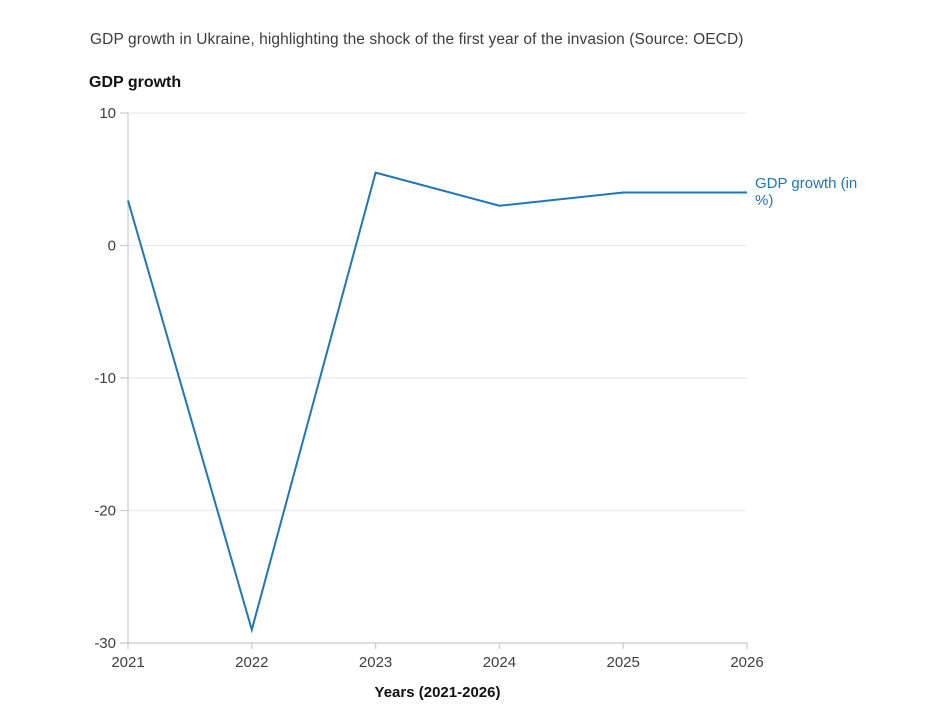  What do you see at coordinates (375, 662) in the screenshot?
I see `x-tick-label-2023: 2023` at bounding box center [375, 662].